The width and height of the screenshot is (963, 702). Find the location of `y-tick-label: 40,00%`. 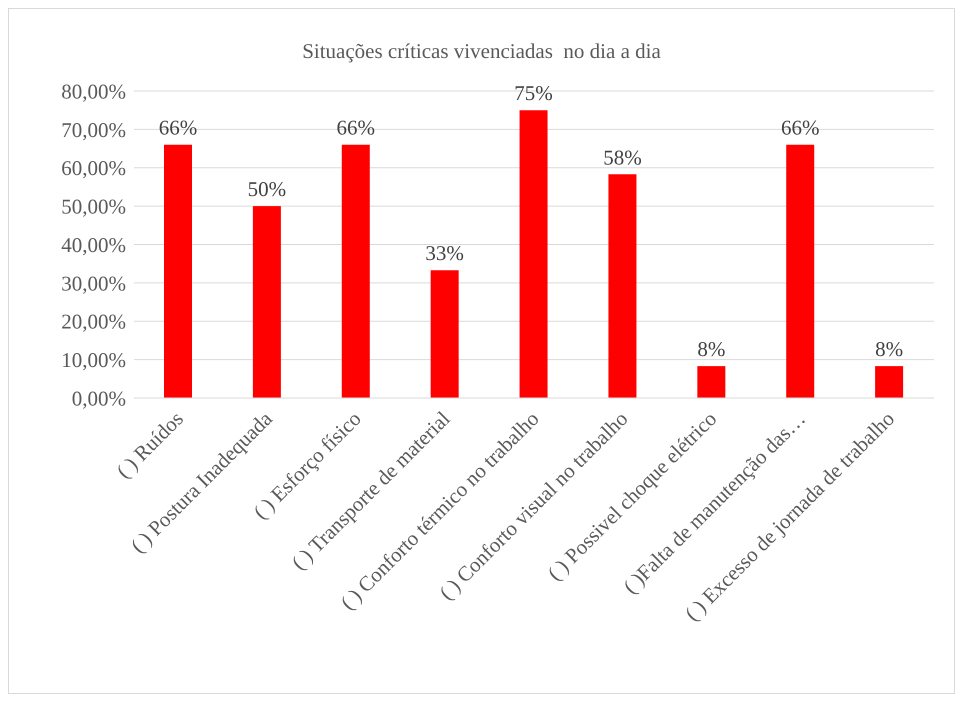

y-tick-label: 40,00% is located at coordinates (93, 244).